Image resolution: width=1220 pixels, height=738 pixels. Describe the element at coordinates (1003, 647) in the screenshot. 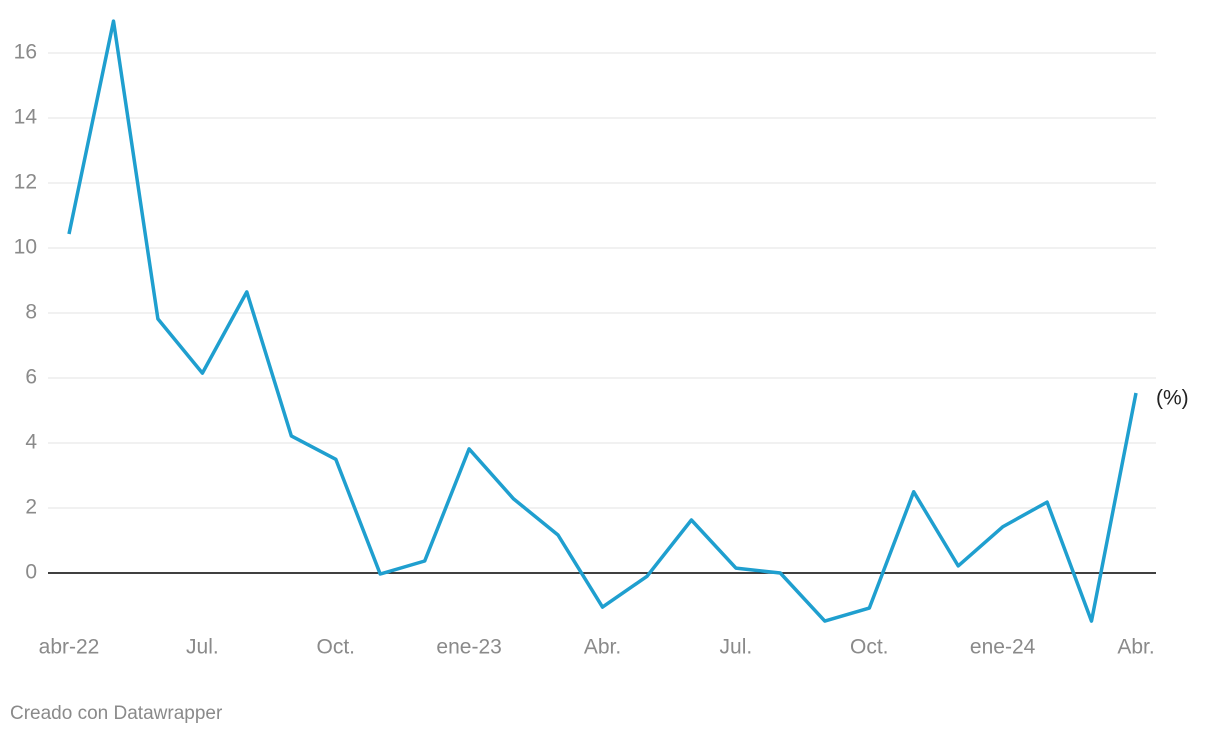

I see `x-tick-label: ene-24` at that location.